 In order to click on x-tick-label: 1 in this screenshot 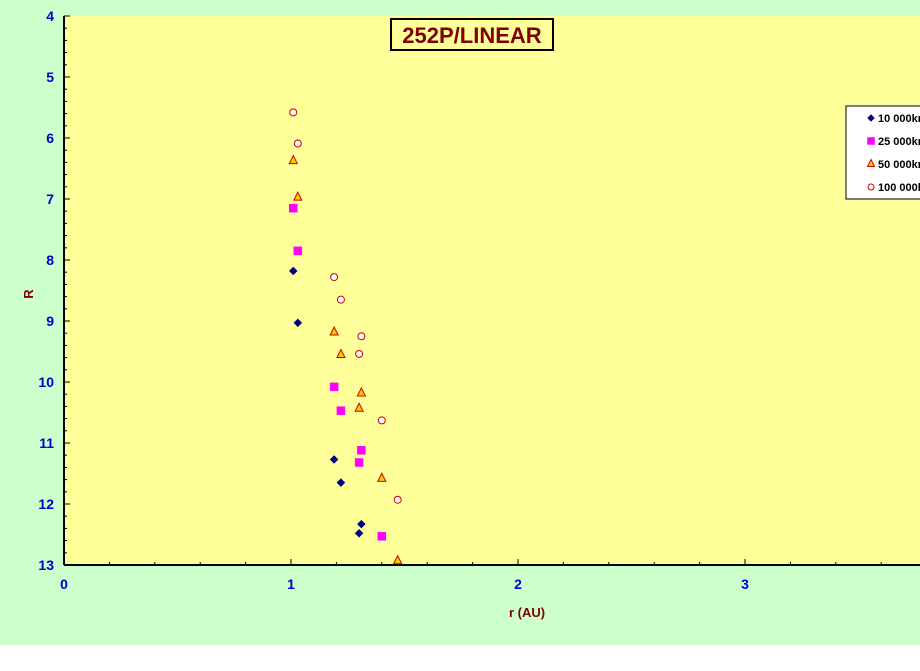, I will do `click(291, 584)`.